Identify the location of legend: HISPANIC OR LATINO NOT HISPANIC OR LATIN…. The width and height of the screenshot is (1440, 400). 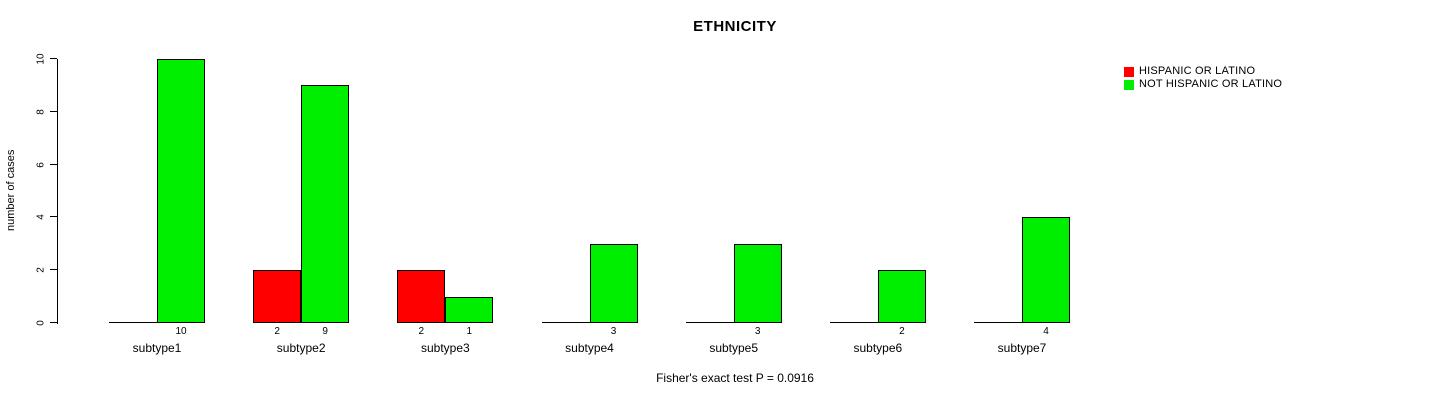
(1203, 78).